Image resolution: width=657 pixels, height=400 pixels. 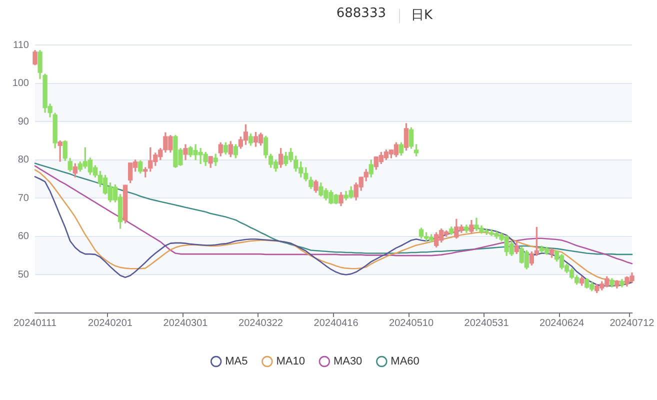 What do you see at coordinates (411, 323) in the screenshot?
I see `x-tick-label: 20240510` at bounding box center [411, 323].